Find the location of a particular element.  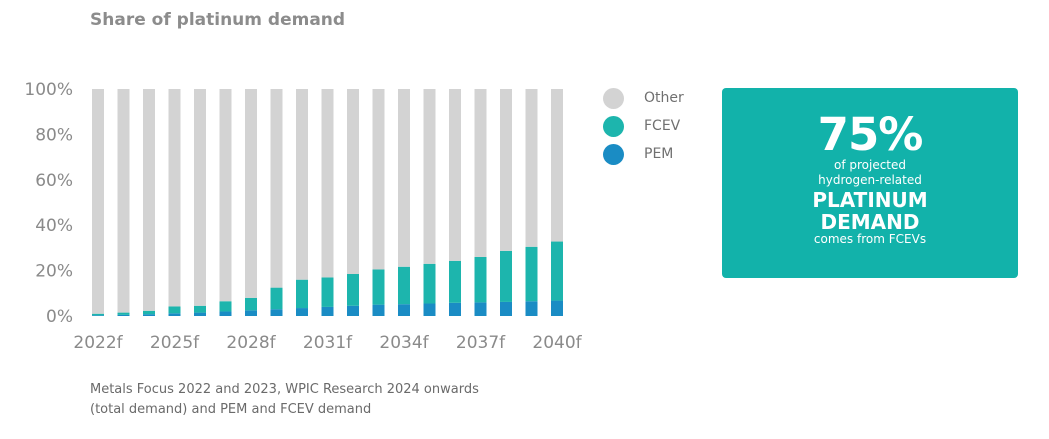

bar-segment-other-2033f is located at coordinates (378, 179).